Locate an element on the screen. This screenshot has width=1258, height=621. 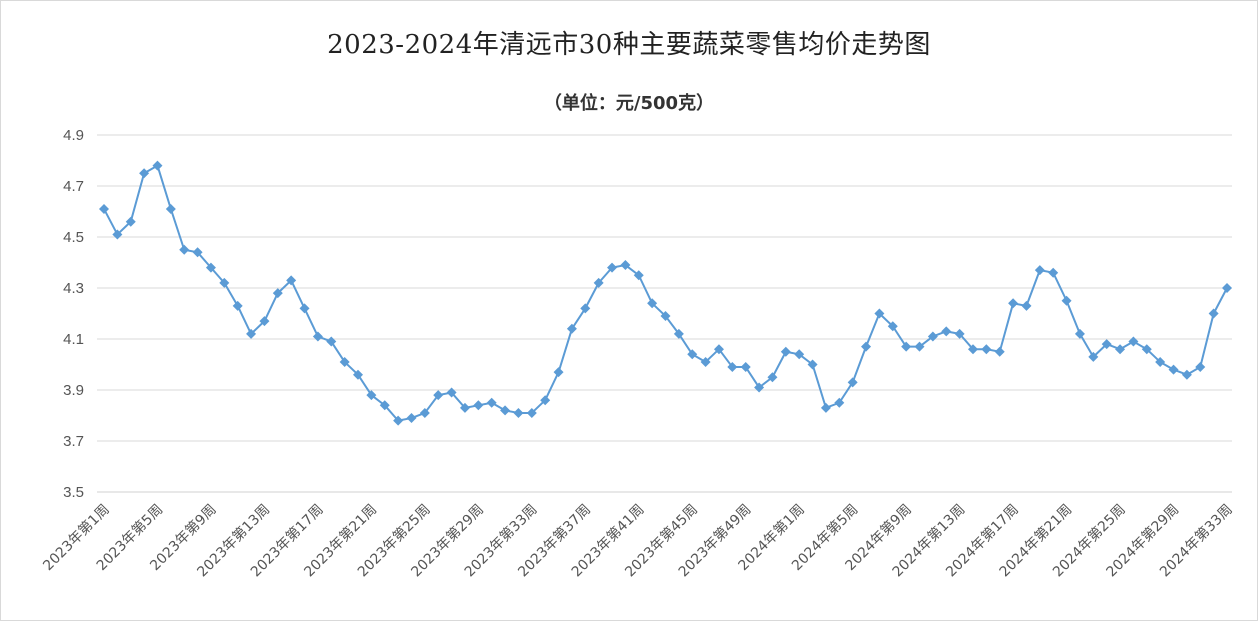
y-tick-label: 3.9 is located at coordinates (73, 390).